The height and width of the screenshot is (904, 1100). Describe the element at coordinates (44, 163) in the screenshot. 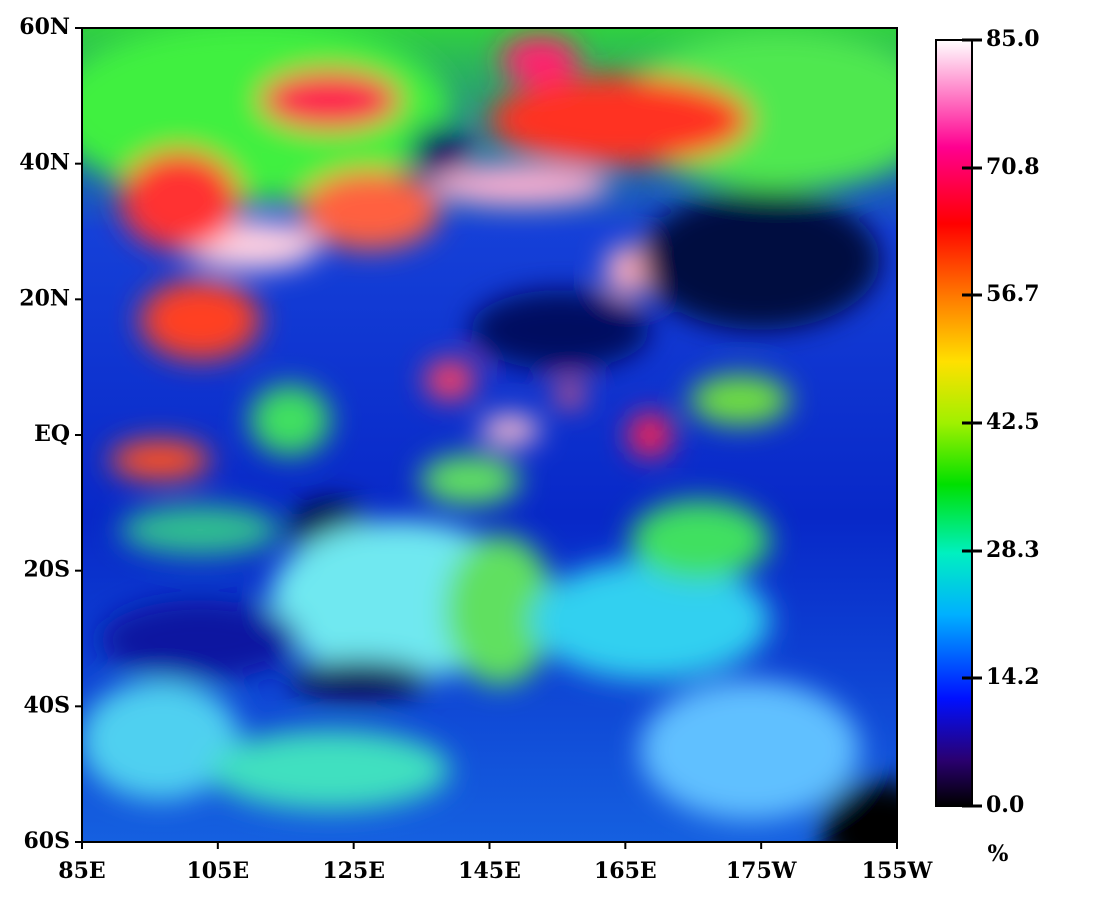

I see `y-tick-label: 40N` at that location.